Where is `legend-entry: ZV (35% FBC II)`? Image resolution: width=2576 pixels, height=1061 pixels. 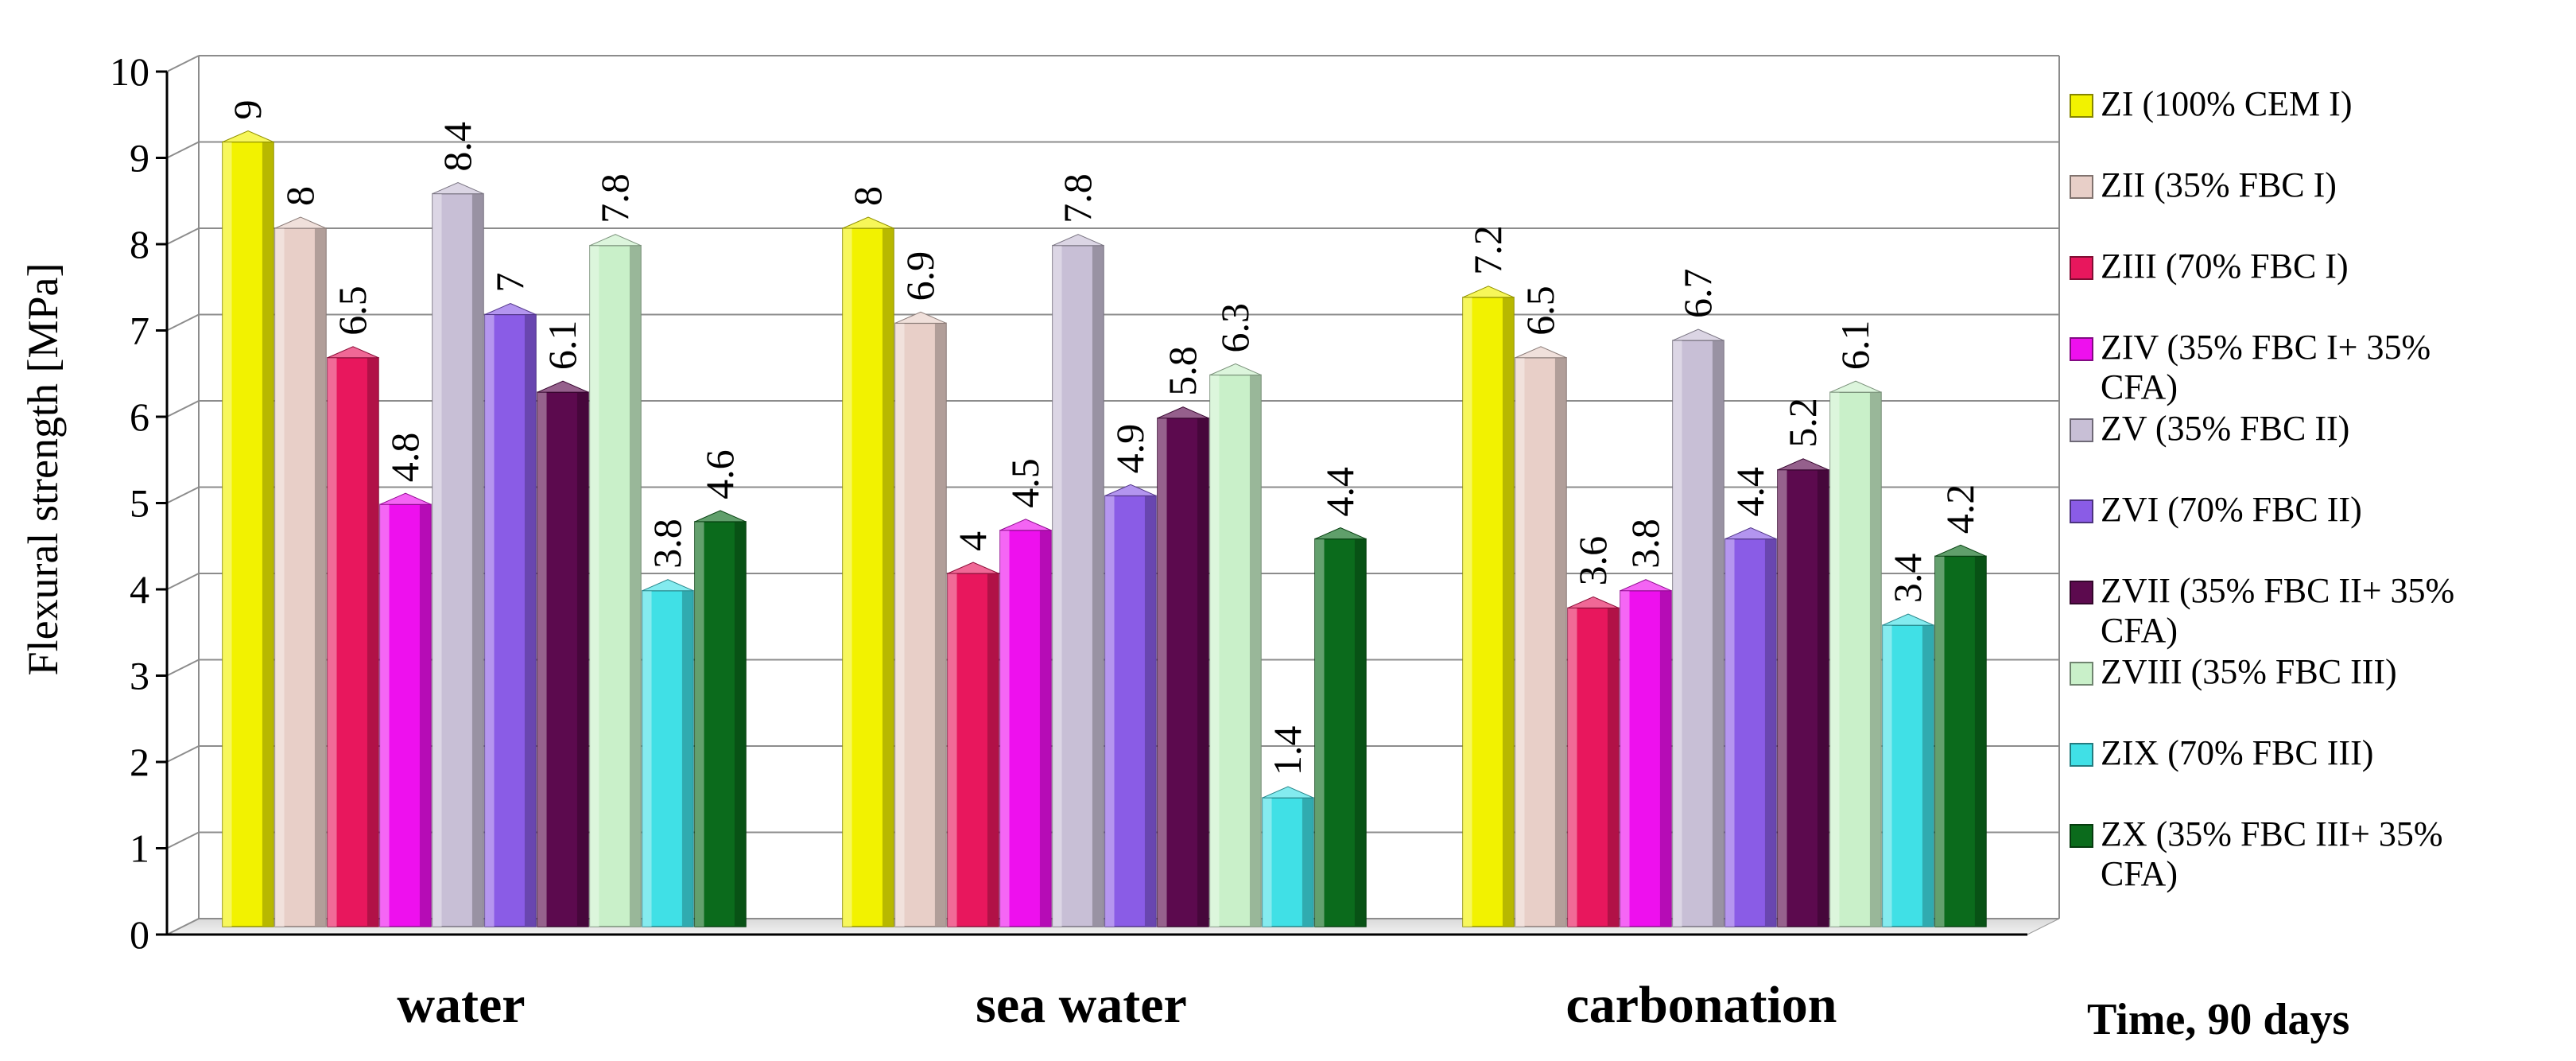
legend-entry: ZV (35% FBC II) is located at coordinates (2209, 428).